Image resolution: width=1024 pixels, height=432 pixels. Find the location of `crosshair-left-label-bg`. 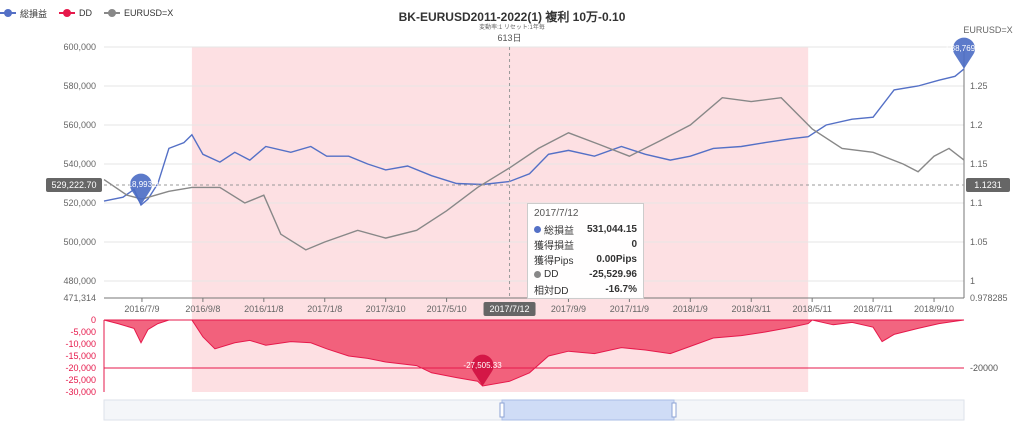

crosshair-left-label-bg is located at coordinates (74, 185).